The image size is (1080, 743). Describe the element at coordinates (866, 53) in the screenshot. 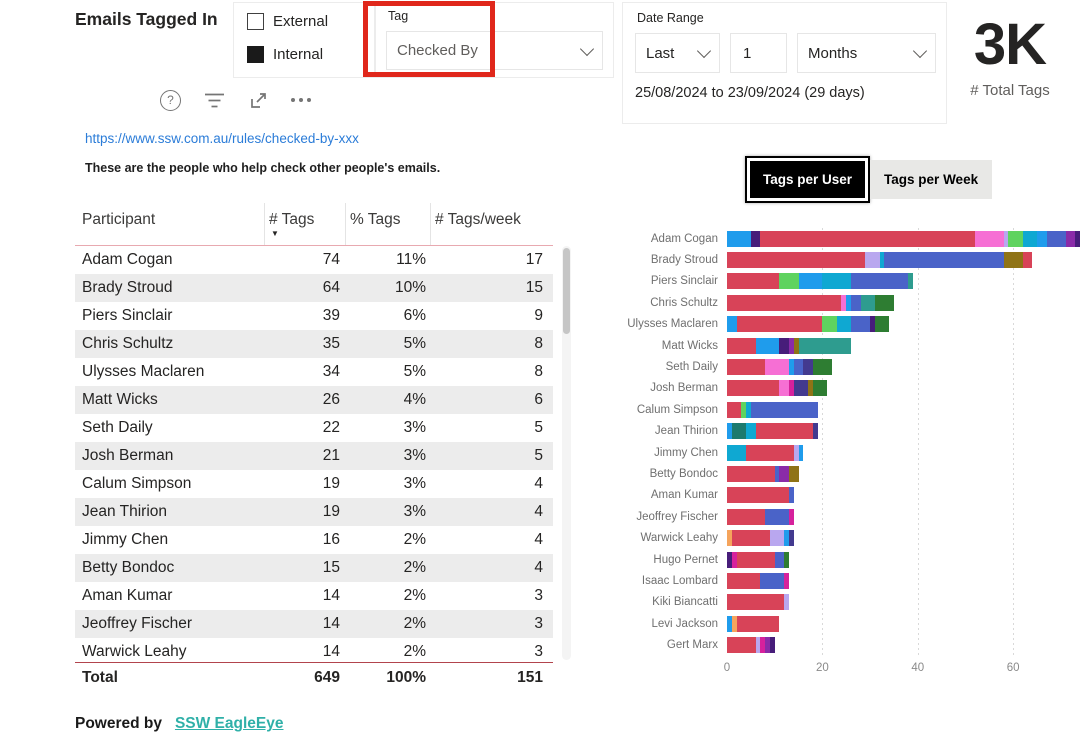

I see `date-unit-dropdown: Months` at that location.